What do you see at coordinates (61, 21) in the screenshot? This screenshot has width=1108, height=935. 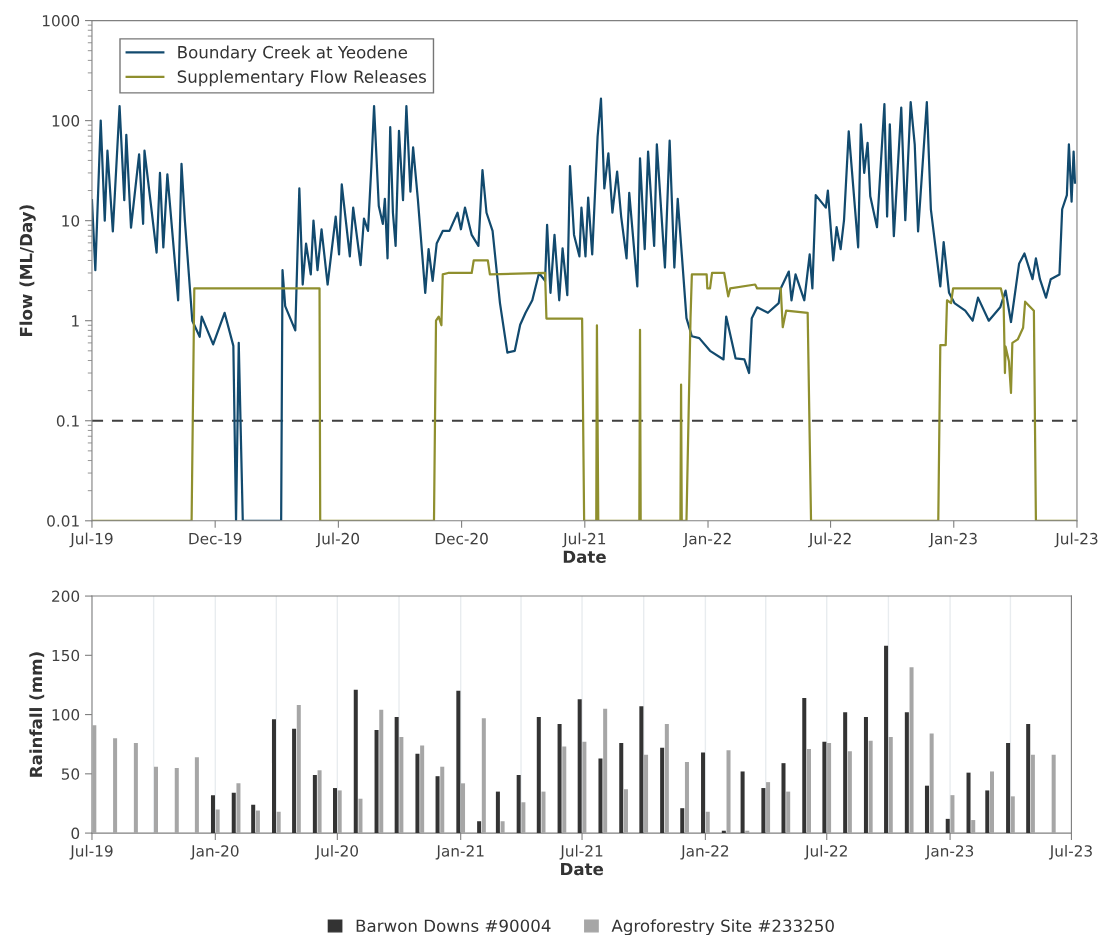 I see `y-tick-label: 1000` at bounding box center [61, 21].